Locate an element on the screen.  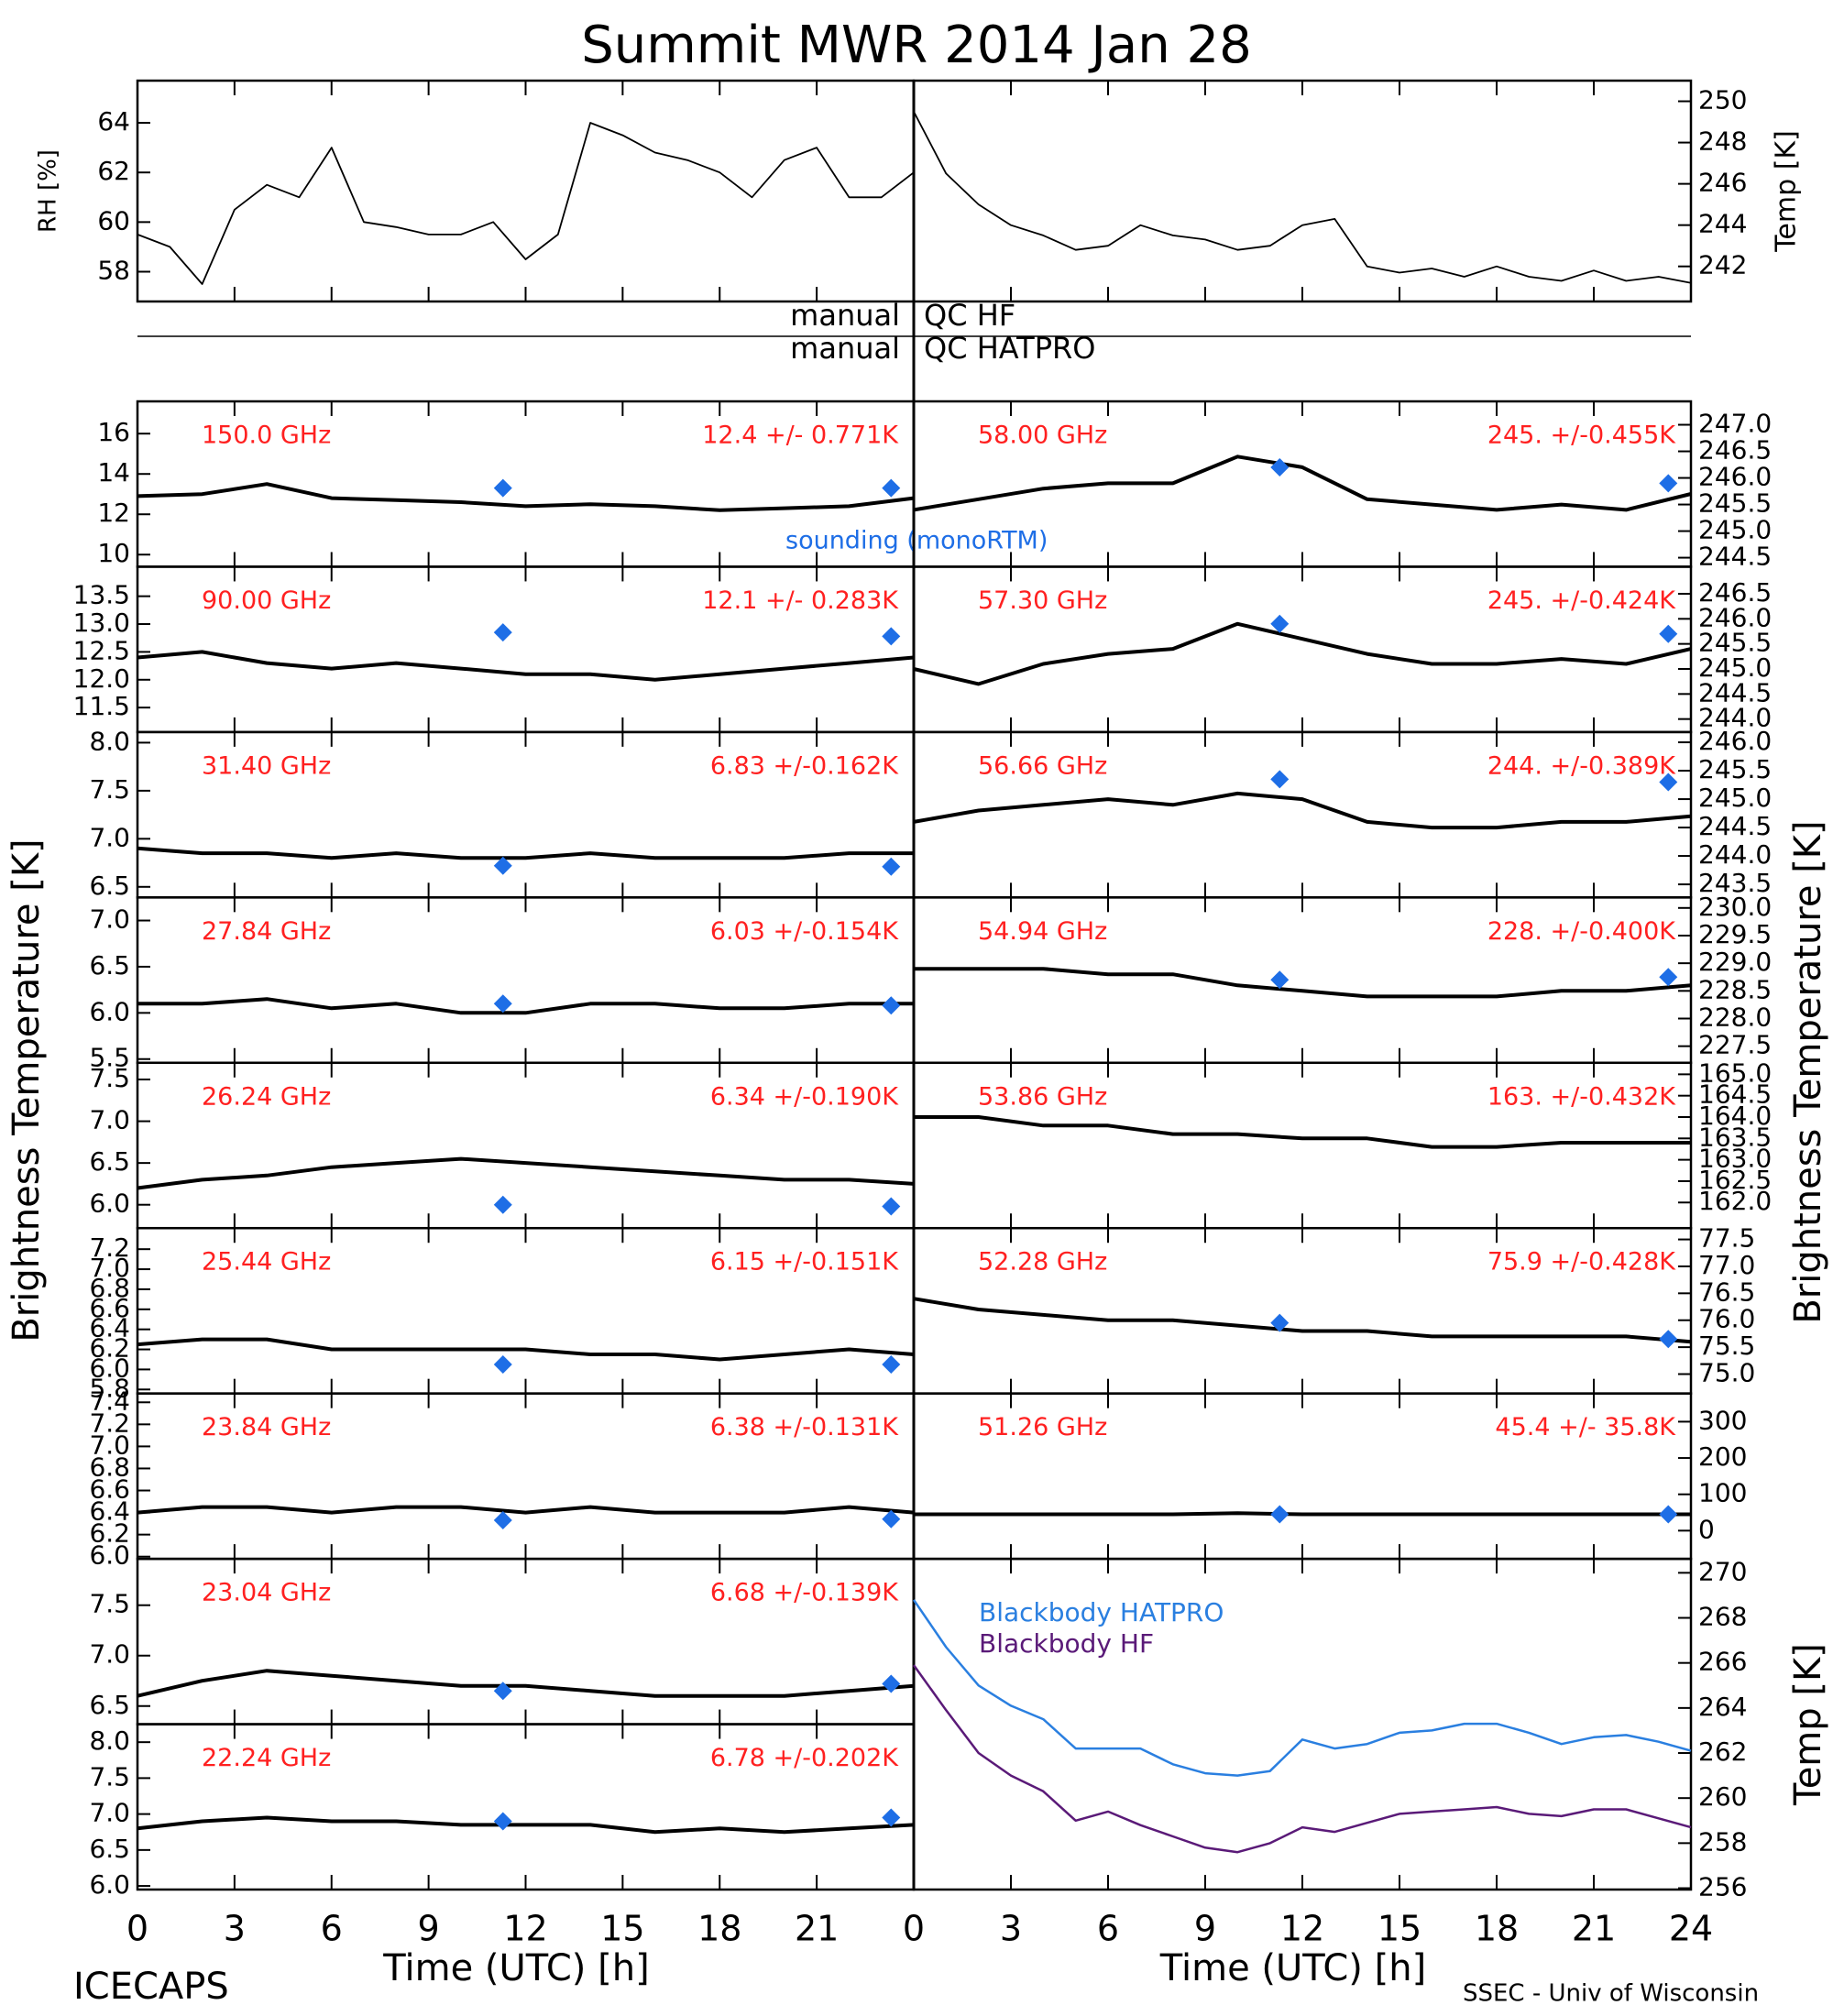
y-tick-label: 77.5 is located at coordinates (1726, 1238).